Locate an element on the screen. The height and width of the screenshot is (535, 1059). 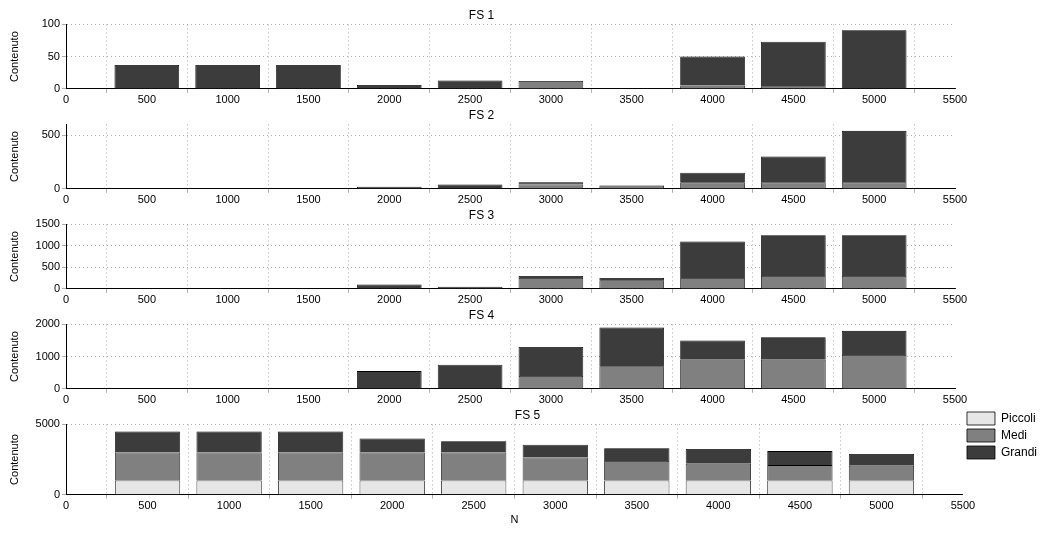
x-axis-title: N is located at coordinates (514, 519).